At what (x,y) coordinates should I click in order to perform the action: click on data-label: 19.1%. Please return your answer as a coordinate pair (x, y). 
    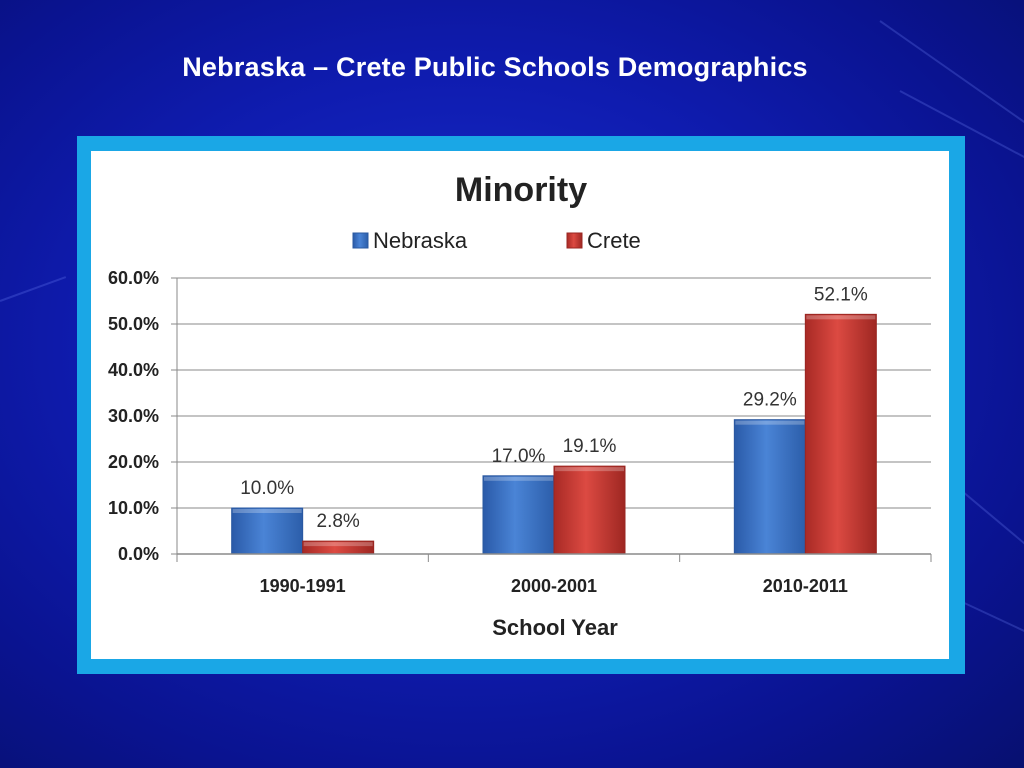
    Looking at the image, I should click on (590, 446).